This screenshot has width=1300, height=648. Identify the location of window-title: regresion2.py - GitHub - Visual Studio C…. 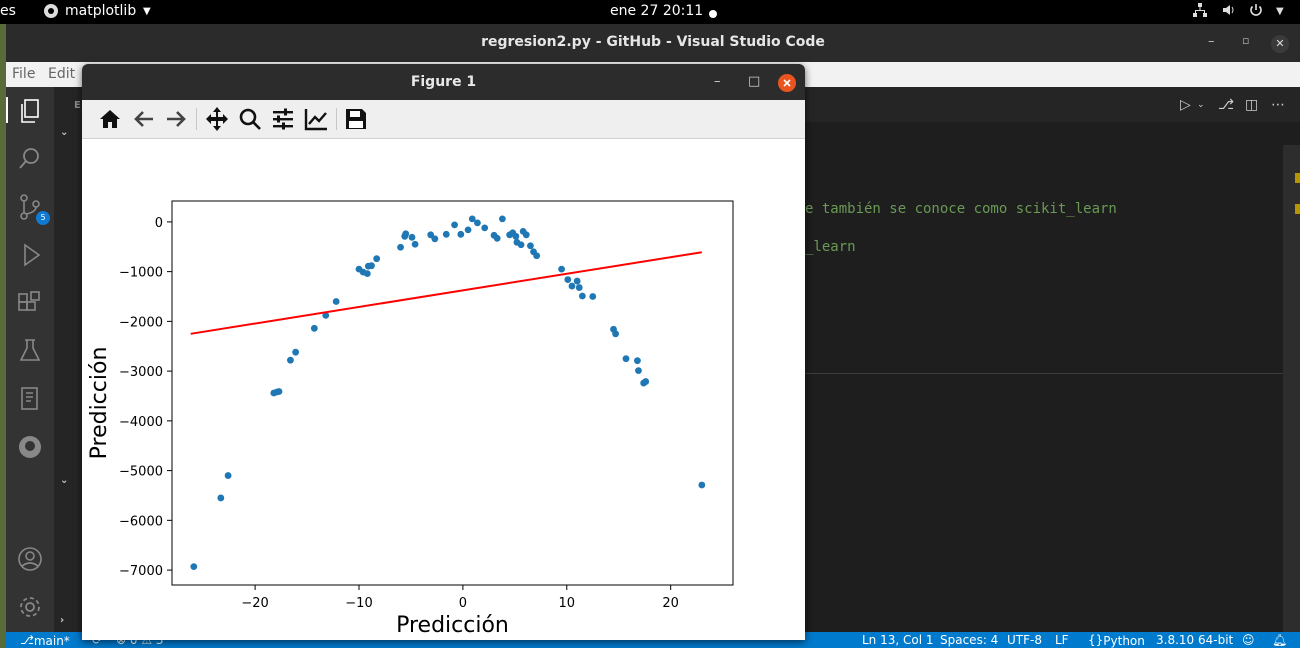
(653, 42).